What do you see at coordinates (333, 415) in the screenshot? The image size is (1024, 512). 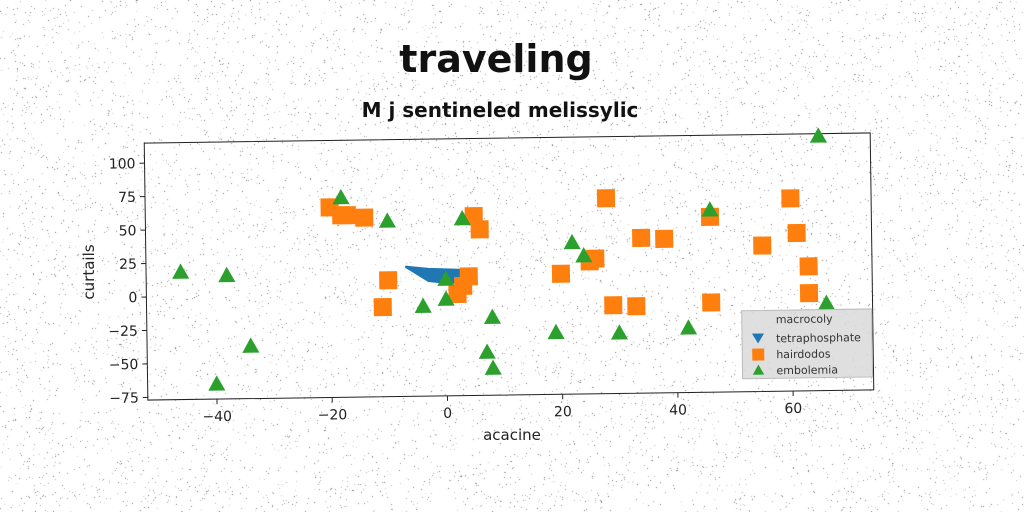 I see `x-tick-label: −20` at bounding box center [333, 415].